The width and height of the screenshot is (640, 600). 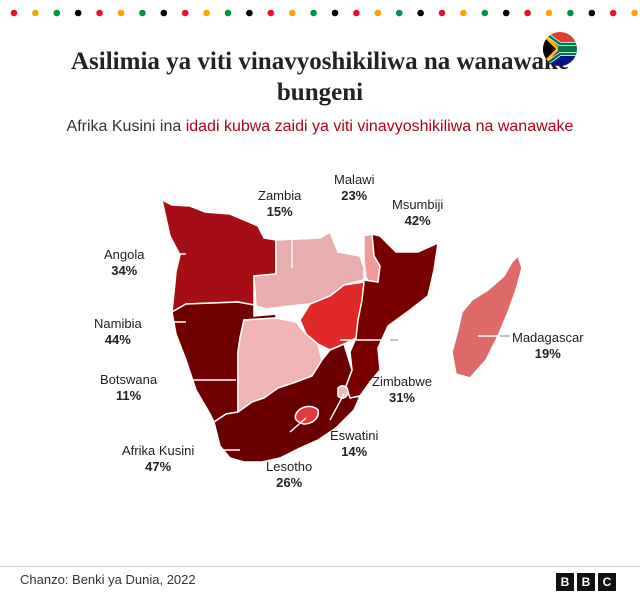 I want to click on country-angola, so click(x=218, y=256).